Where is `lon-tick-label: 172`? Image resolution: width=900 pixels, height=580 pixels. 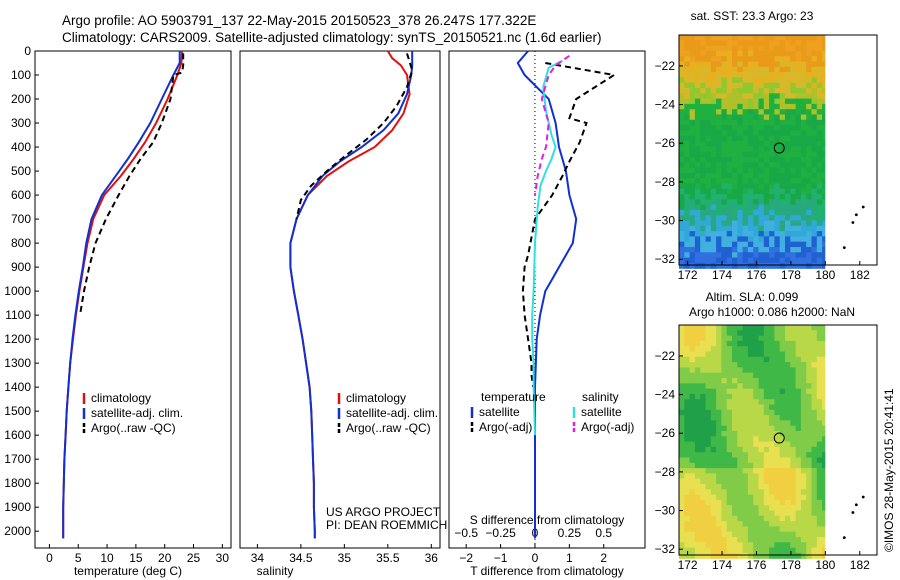
lon-tick-label: 172 is located at coordinates (688, 275).